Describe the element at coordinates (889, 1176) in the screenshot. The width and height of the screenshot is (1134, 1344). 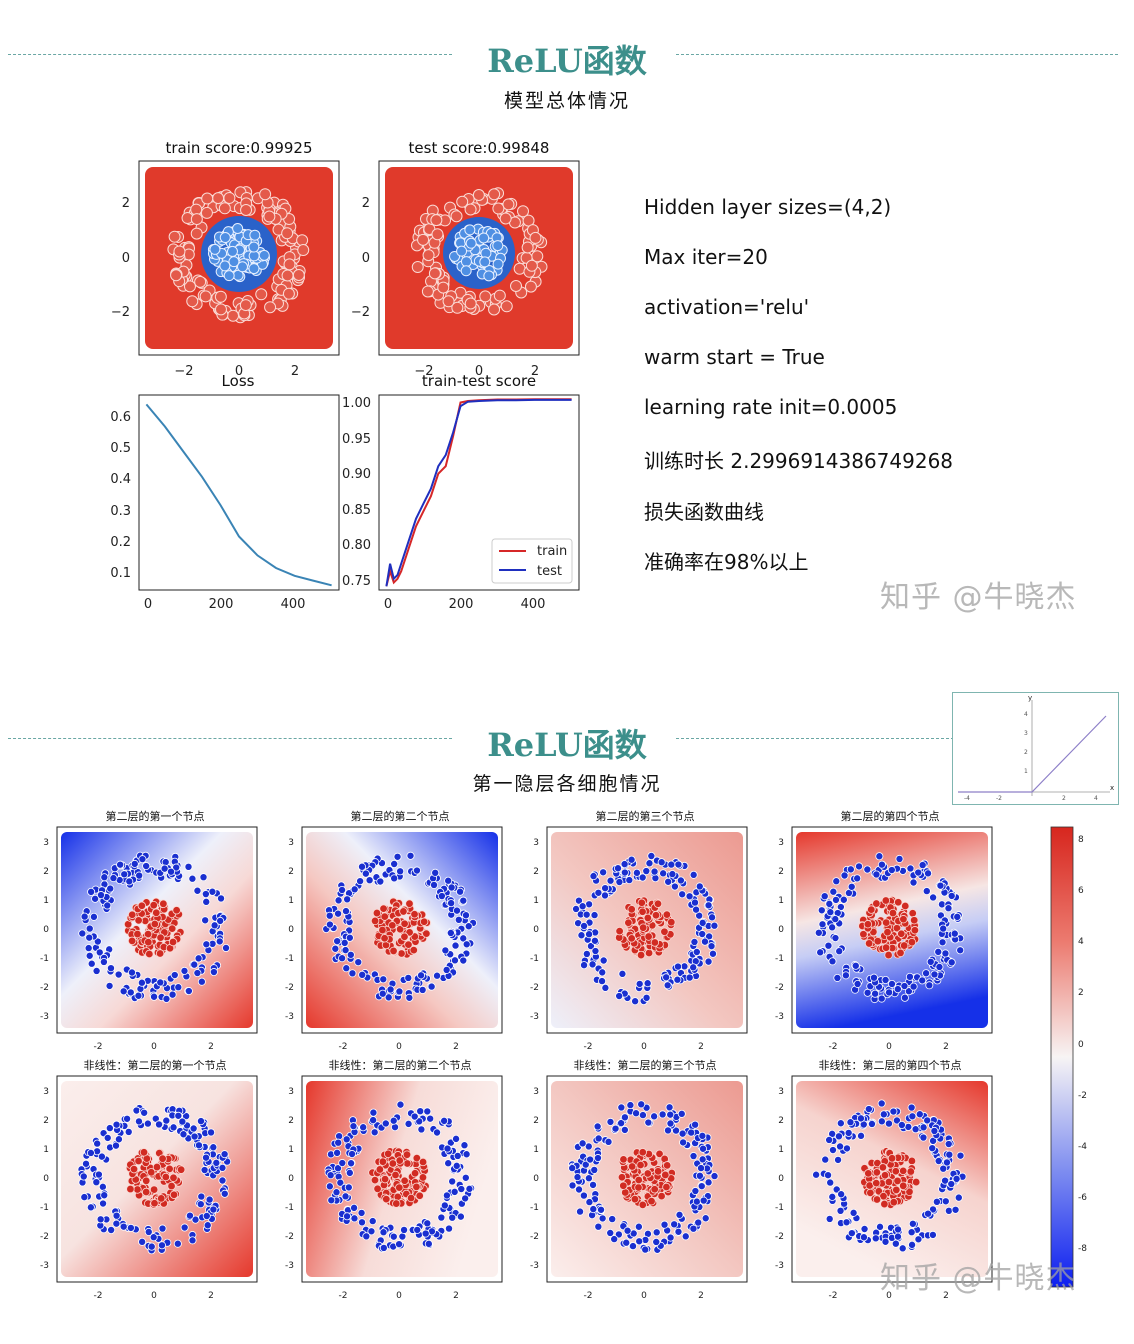
I see `outer-ring-points` at that location.